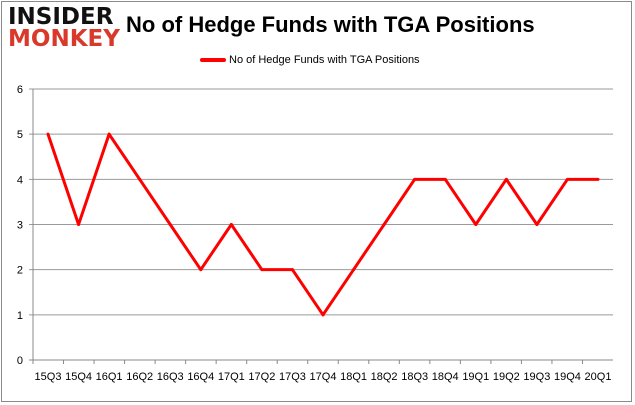 The height and width of the screenshot is (405, 635). What do you see at coordinates (20, 90) in the screenshot?
I see `y-tick-label: 6` at bounding box center [20, 90].